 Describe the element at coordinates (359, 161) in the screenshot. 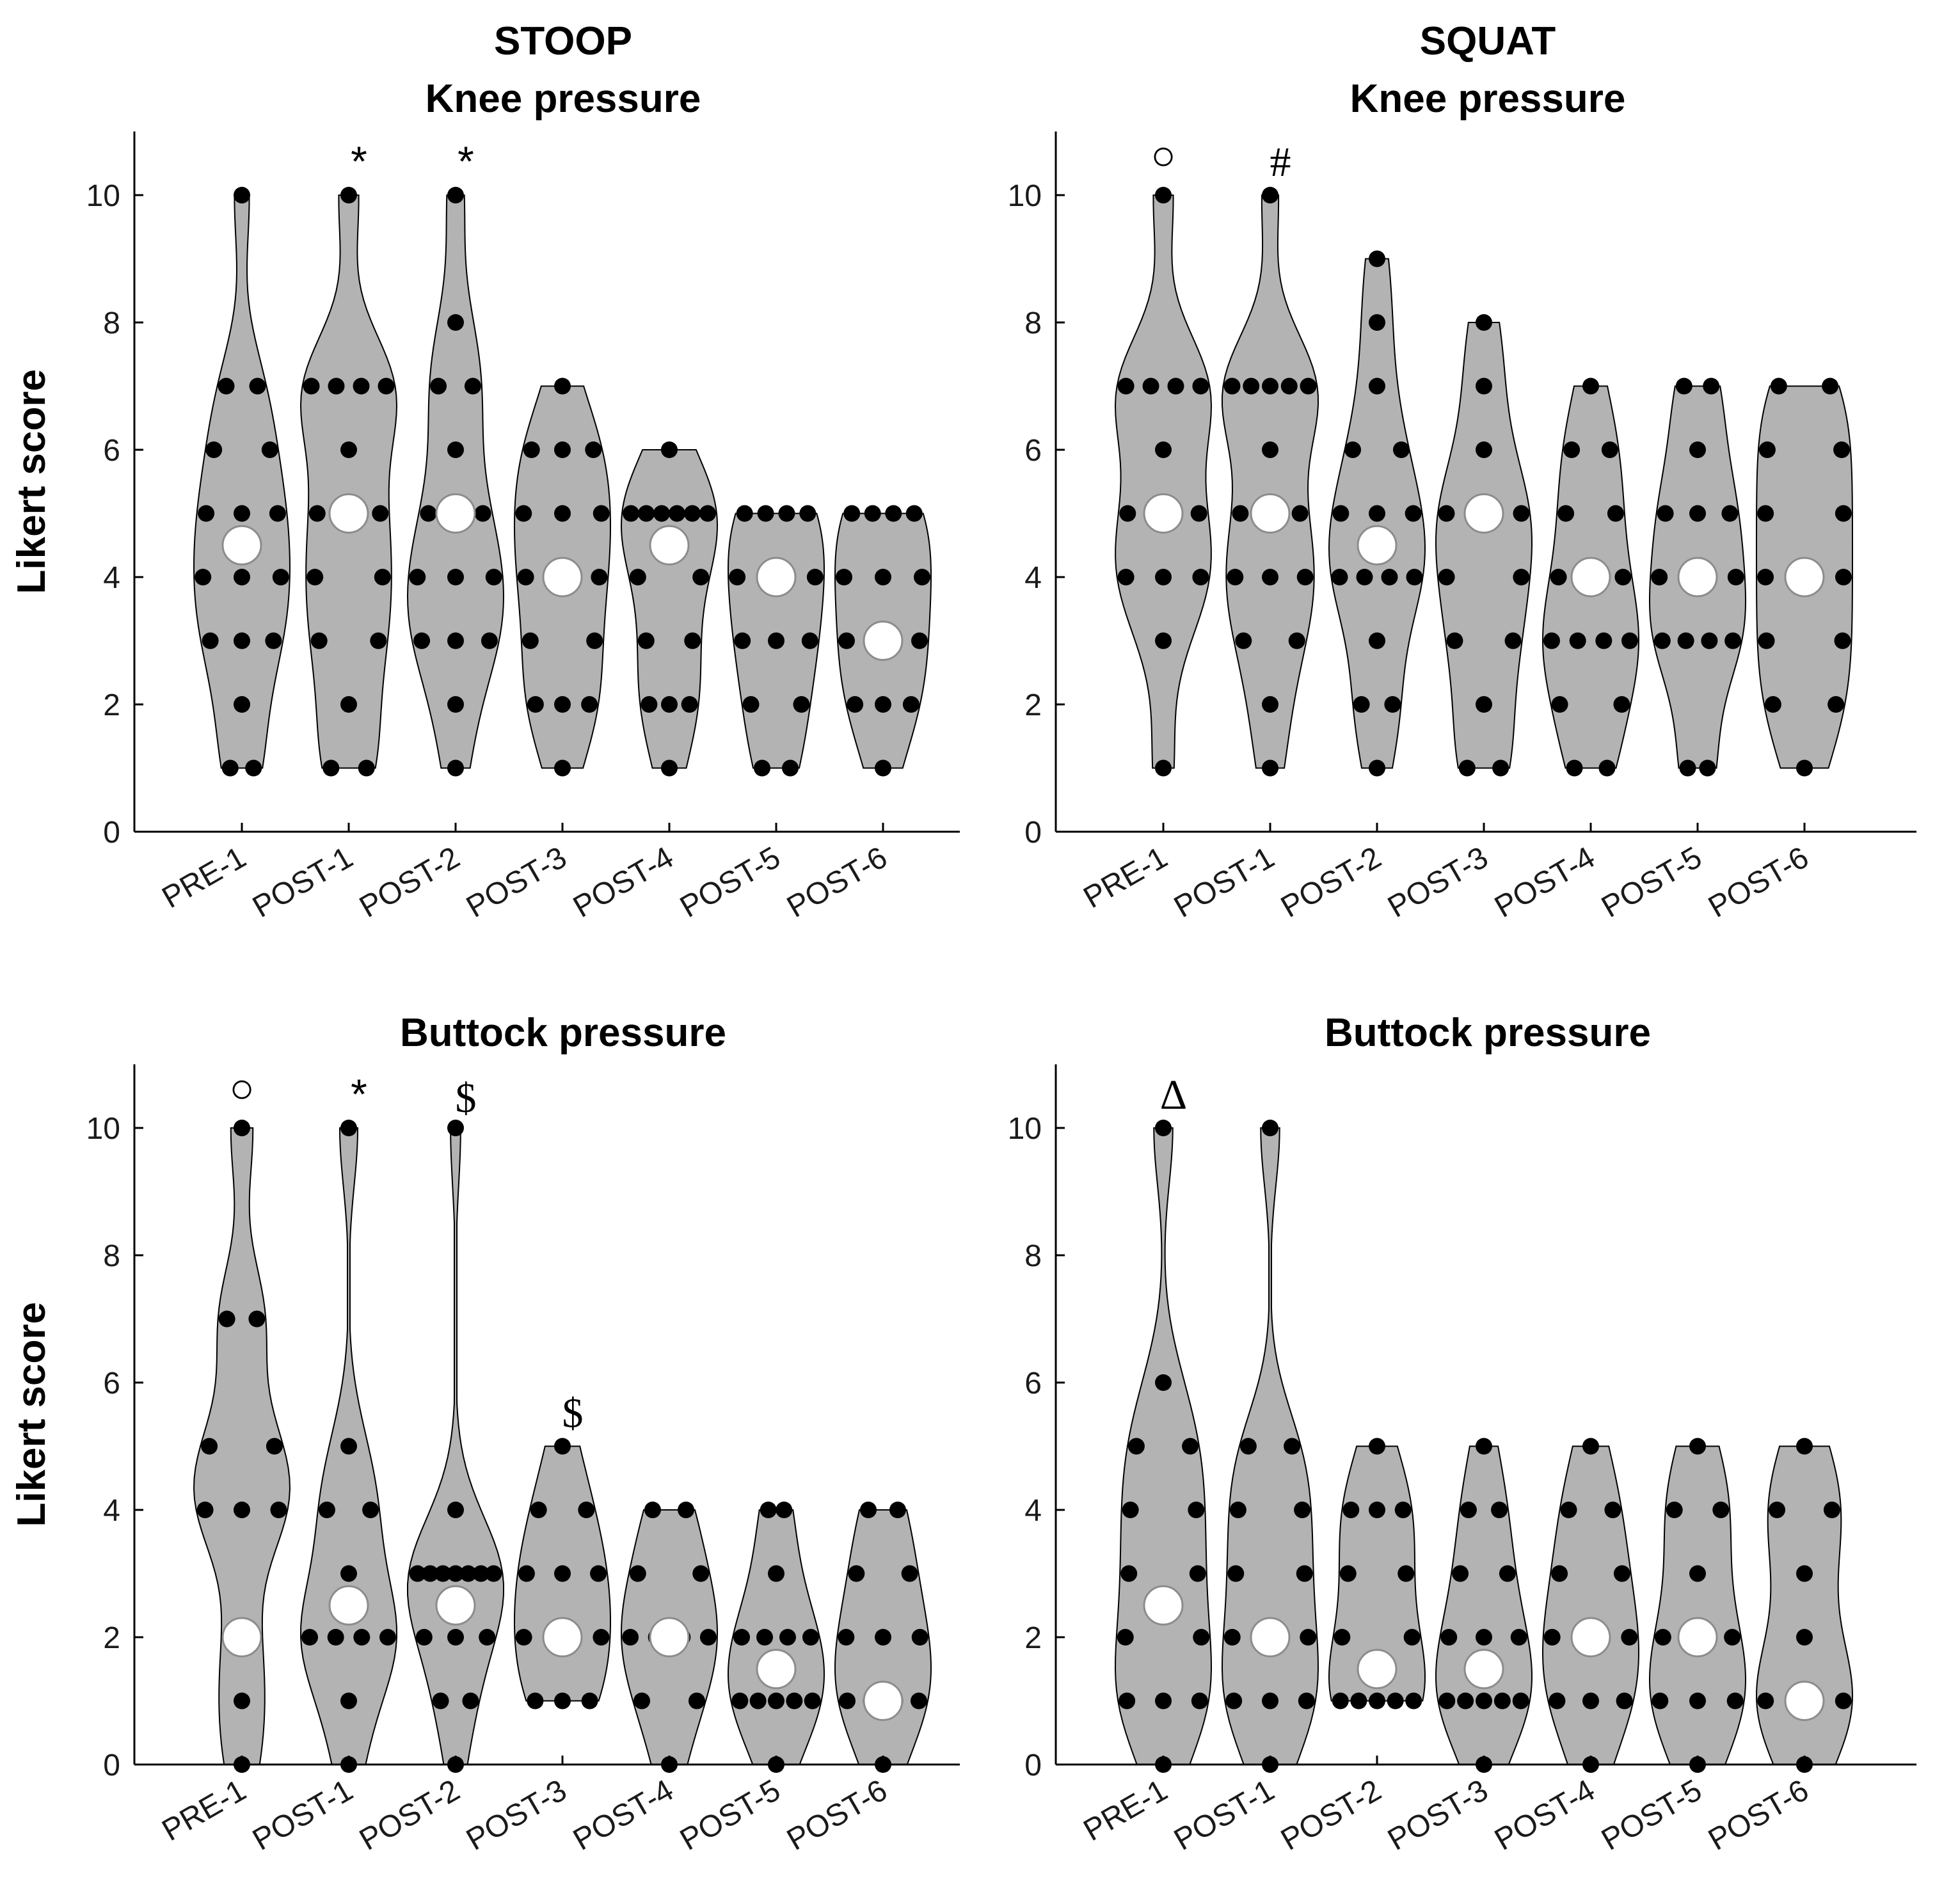

I see `significance-marker: *` at that location.